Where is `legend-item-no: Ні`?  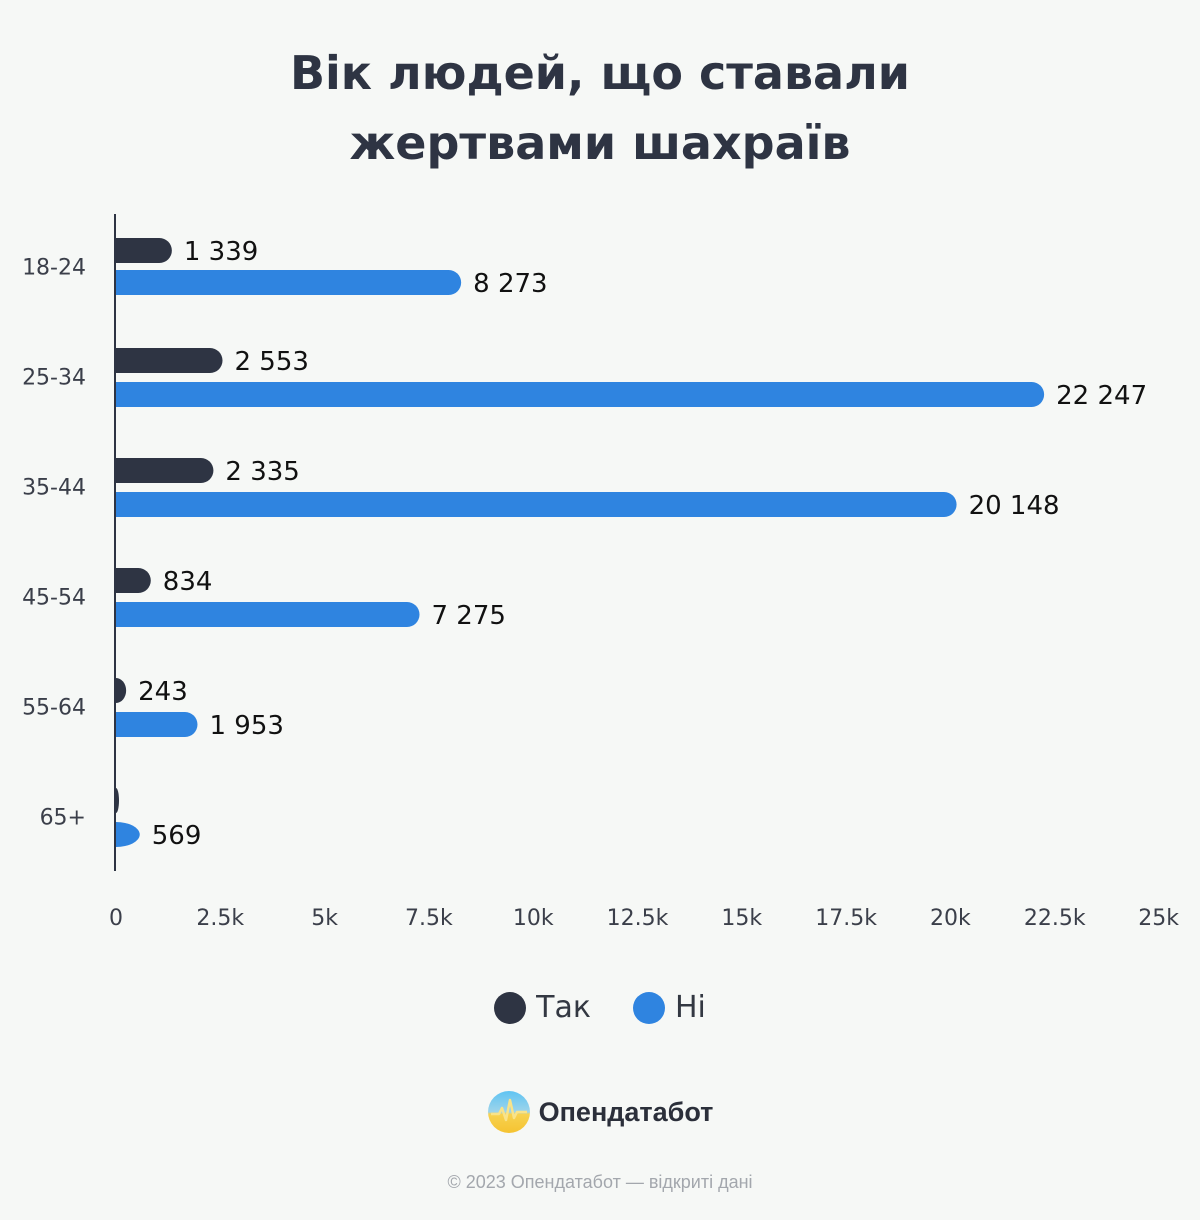
legend-item-no: Ні is located at coordinates (669, 1007).